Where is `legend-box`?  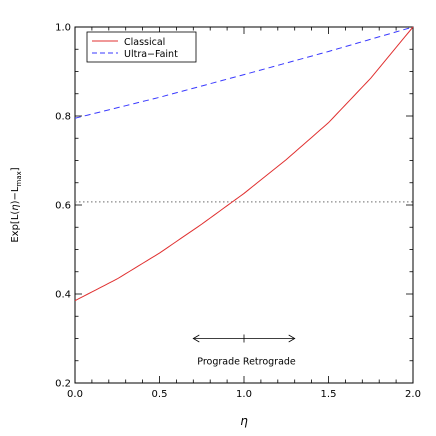 legend-box is located at coordinates (141, 47).